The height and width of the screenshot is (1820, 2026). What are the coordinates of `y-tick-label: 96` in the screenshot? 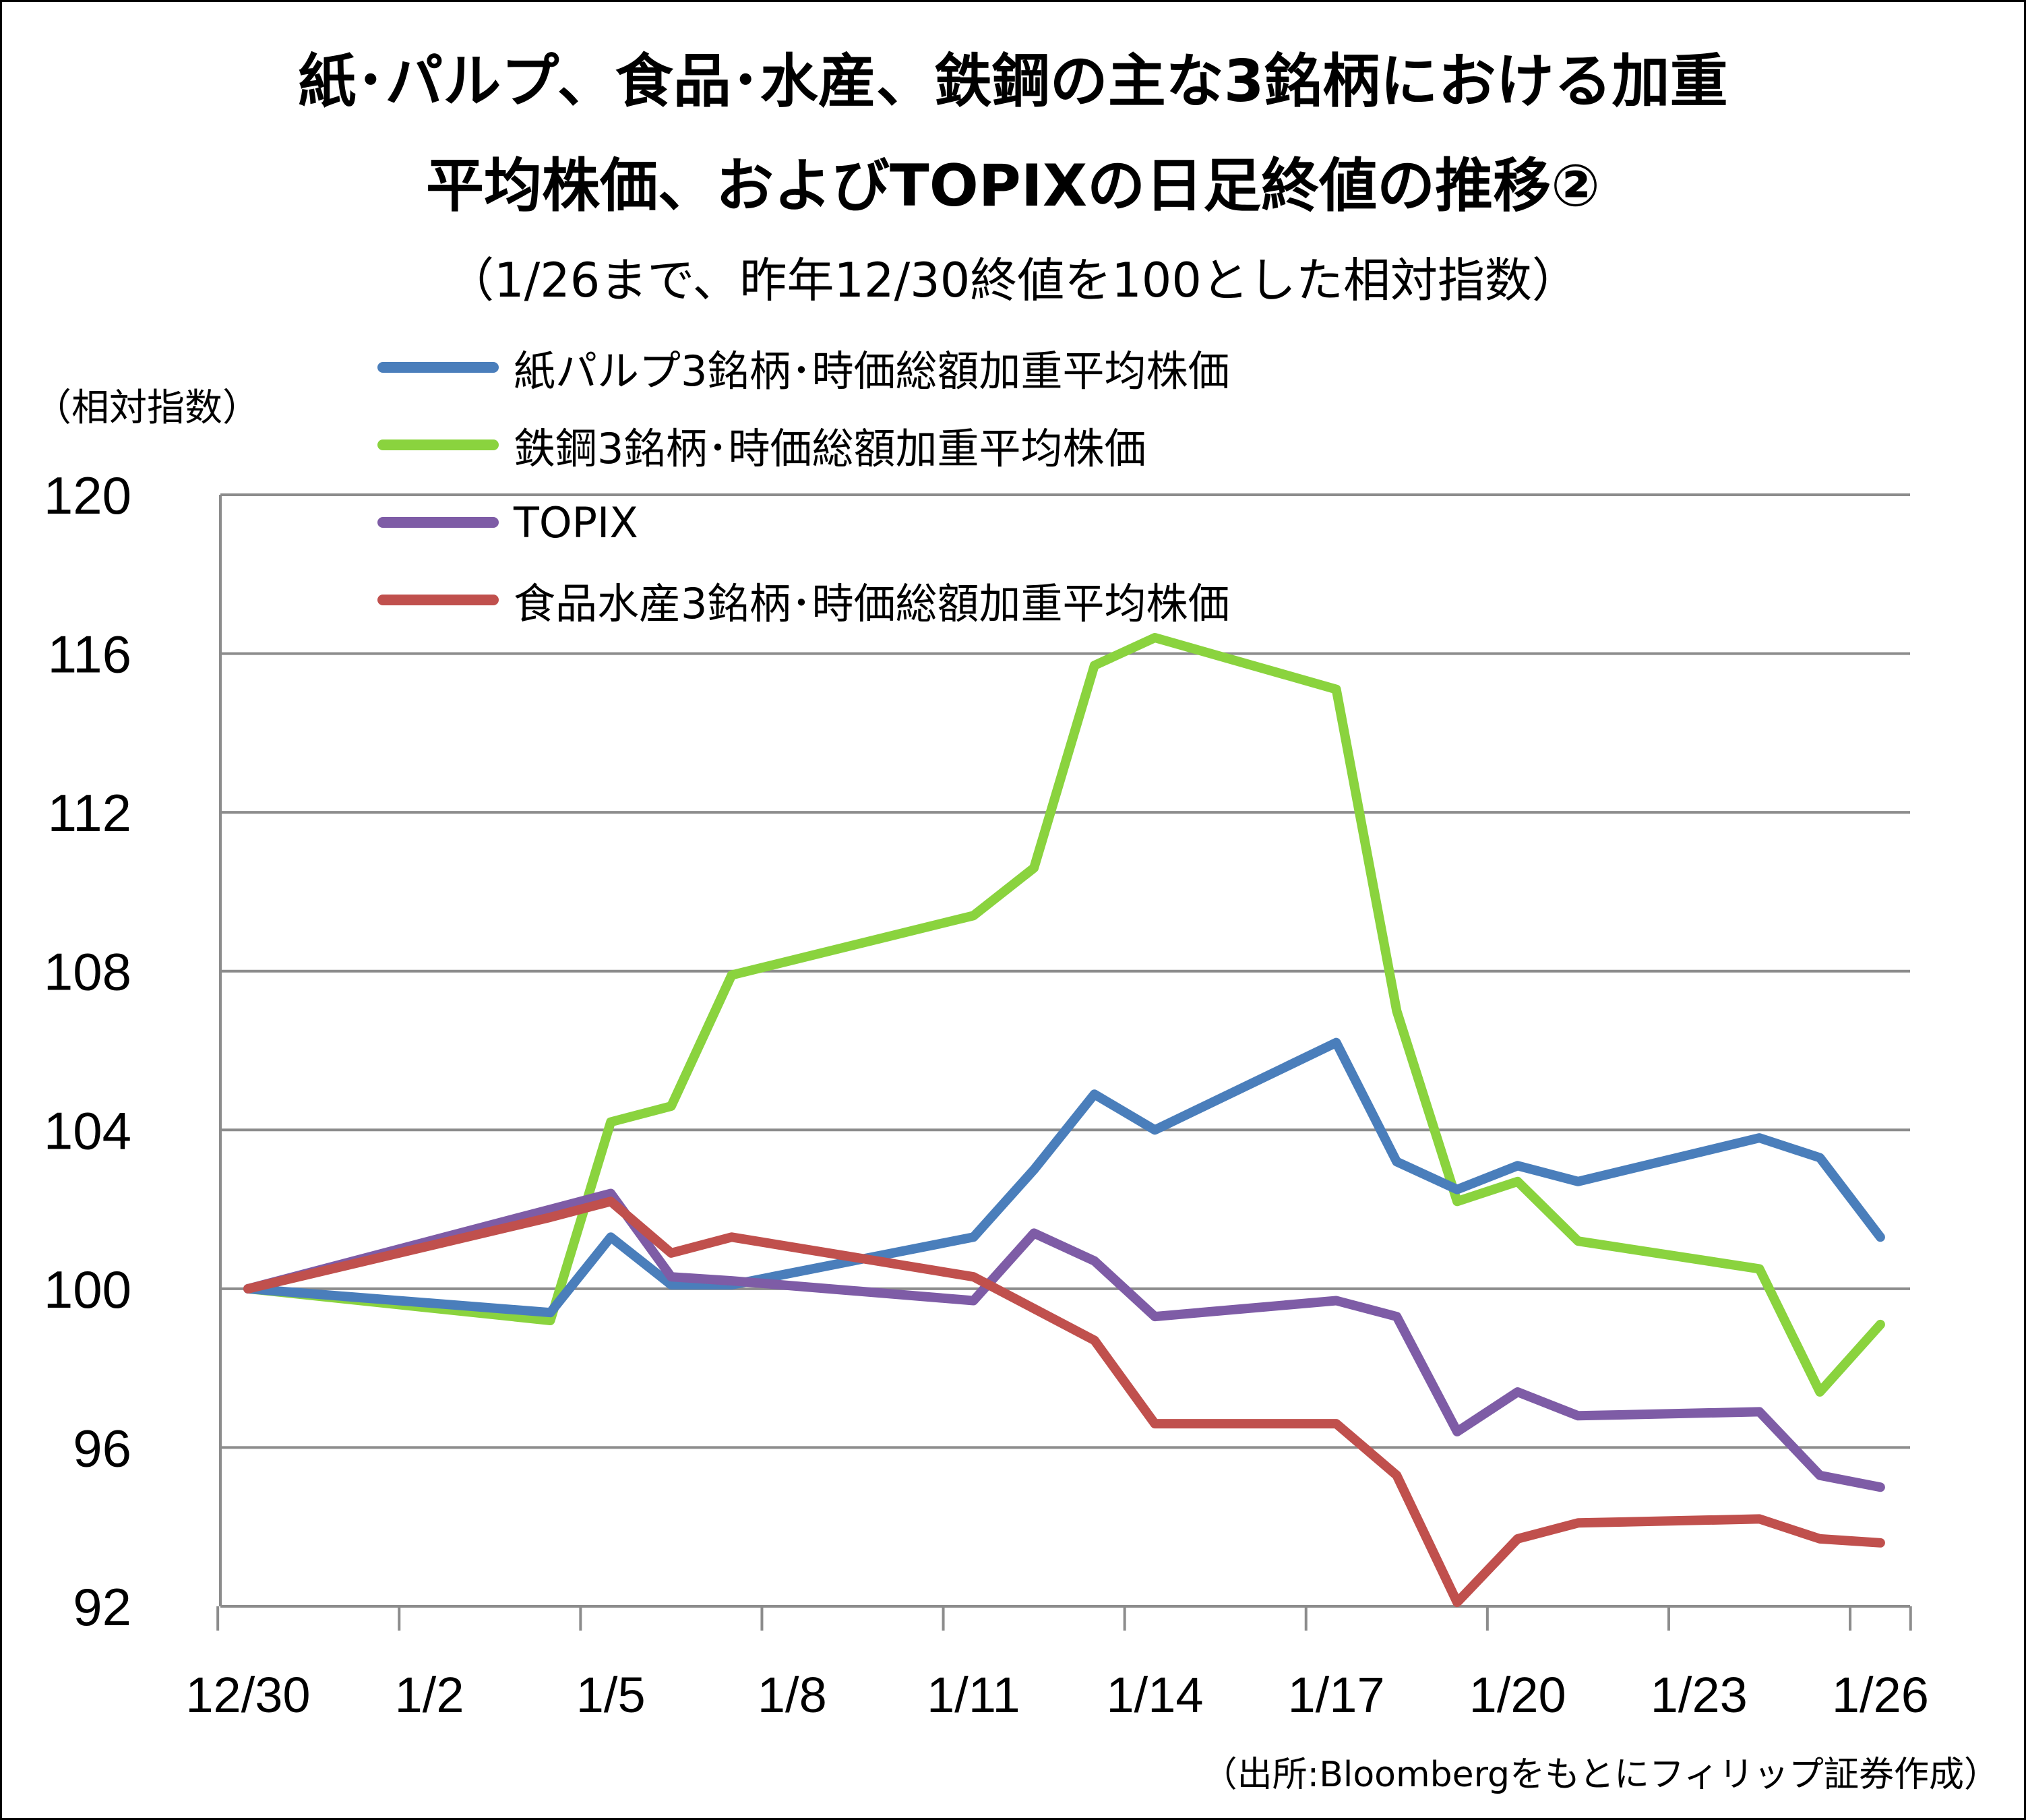 It's located at (102, 1448).